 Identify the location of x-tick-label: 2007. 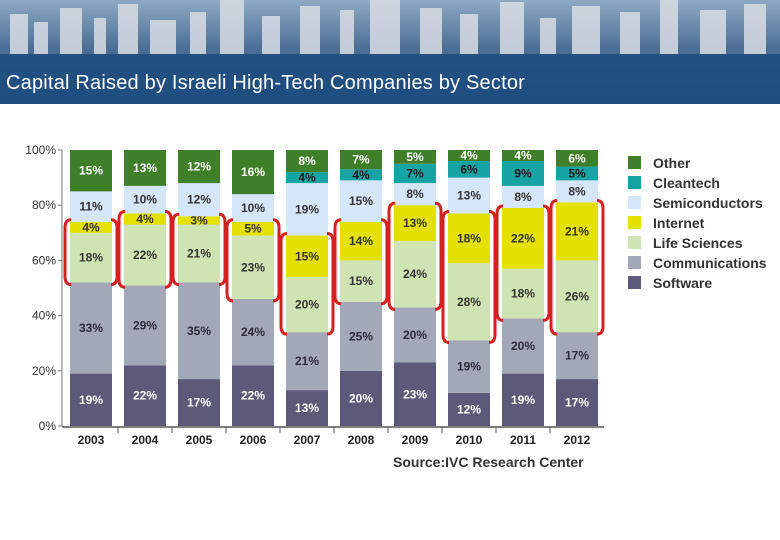
(307, 440).